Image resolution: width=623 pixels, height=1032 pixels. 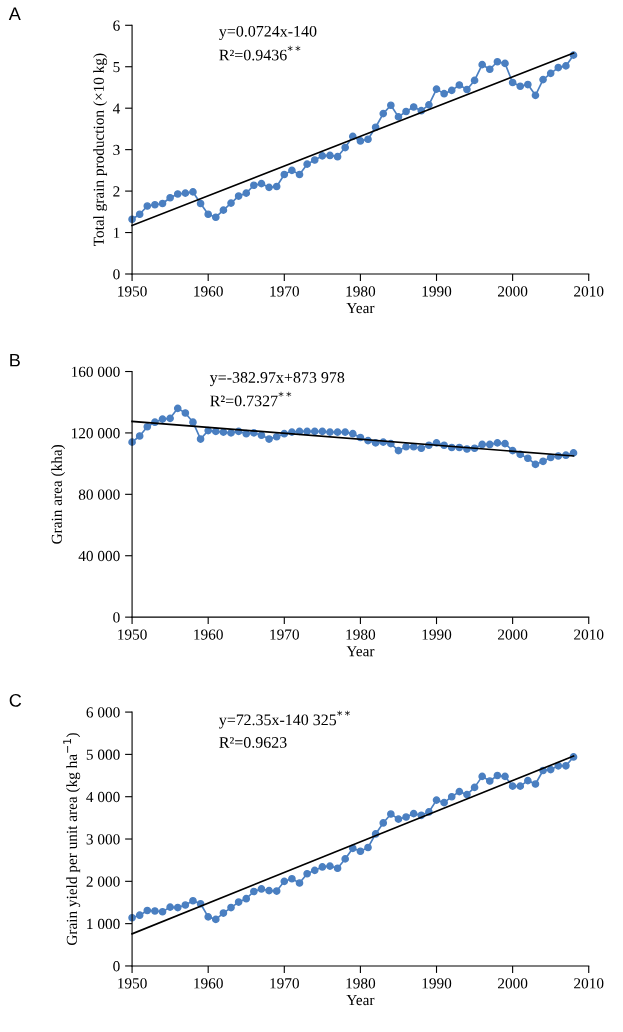 What do you see at coordinates (99, 556) in the screenshot?
I see `y-tick-label: 40 000` at bounding box center [99, 556].